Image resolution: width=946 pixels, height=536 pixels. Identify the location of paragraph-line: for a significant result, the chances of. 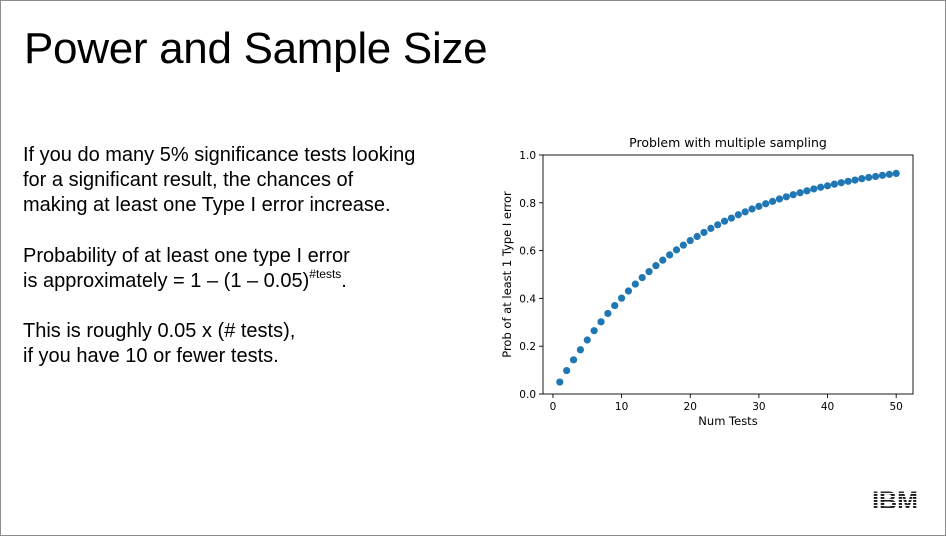
(188, 180).